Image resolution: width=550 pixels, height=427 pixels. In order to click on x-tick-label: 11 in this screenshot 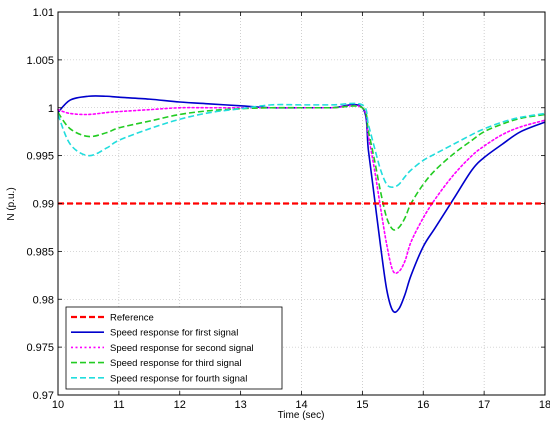, I will do `click(118, 405)`.